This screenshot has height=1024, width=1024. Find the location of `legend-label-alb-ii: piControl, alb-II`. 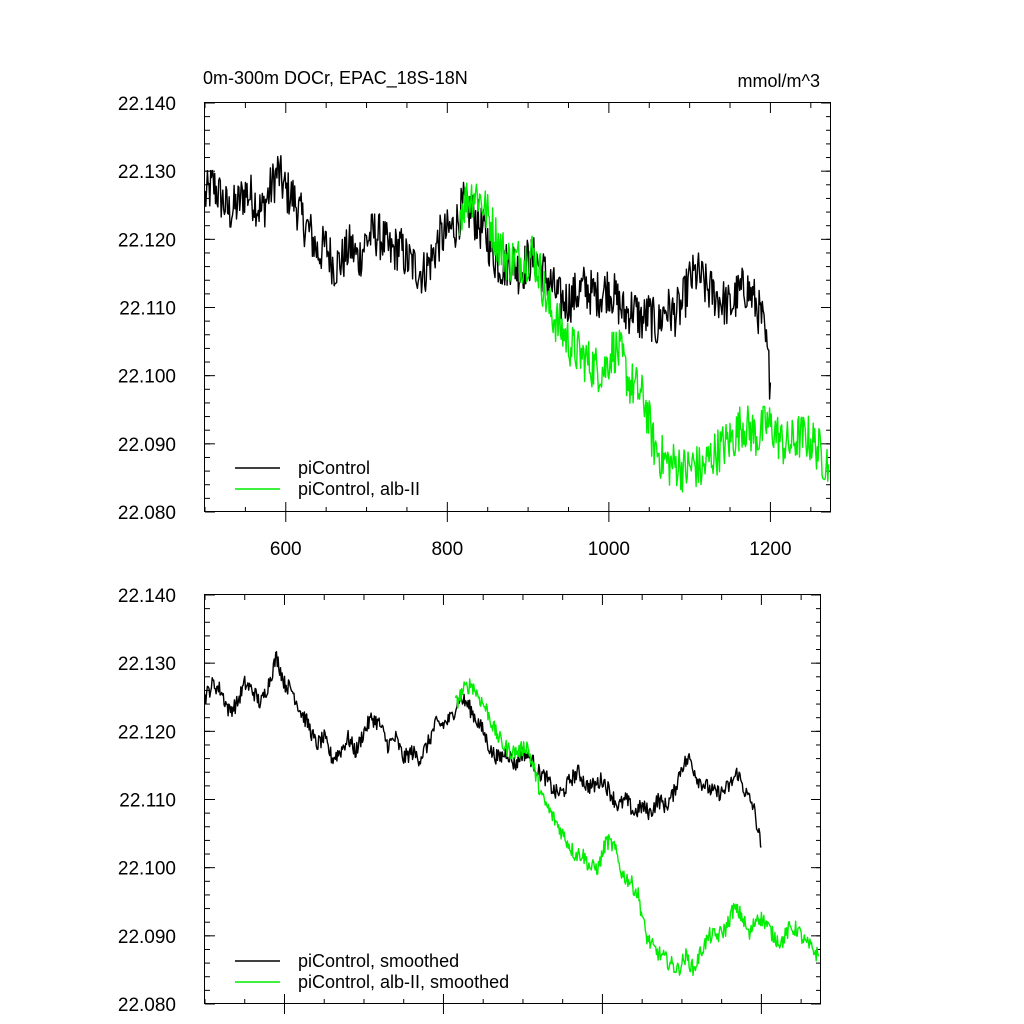

legend-label-alb-ii: piControl, alb-II is located at coordinates (359, 489).